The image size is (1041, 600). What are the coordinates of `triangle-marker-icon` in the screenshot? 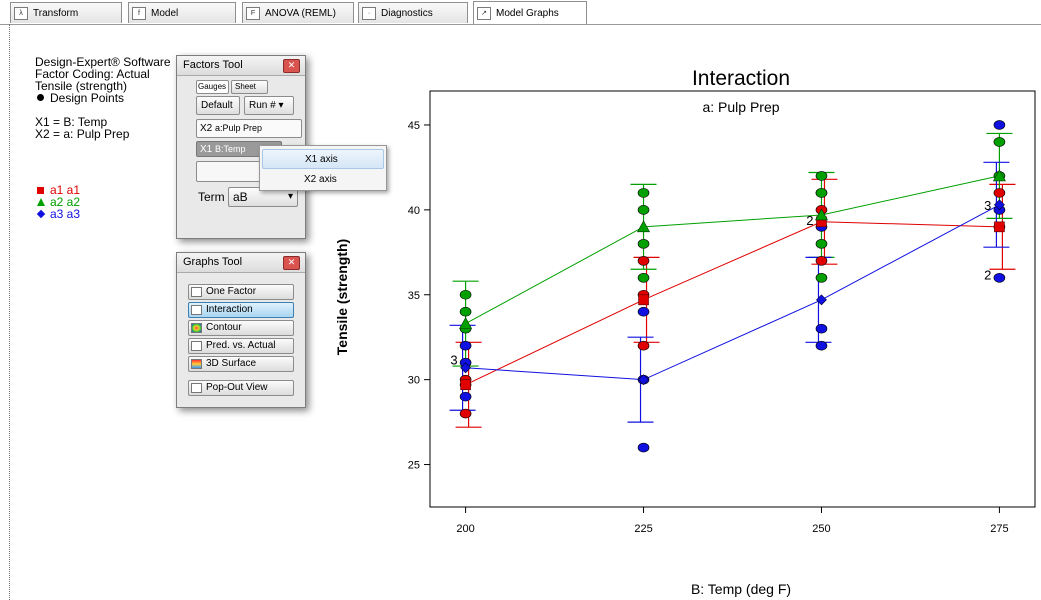 It's located at (41, 202).